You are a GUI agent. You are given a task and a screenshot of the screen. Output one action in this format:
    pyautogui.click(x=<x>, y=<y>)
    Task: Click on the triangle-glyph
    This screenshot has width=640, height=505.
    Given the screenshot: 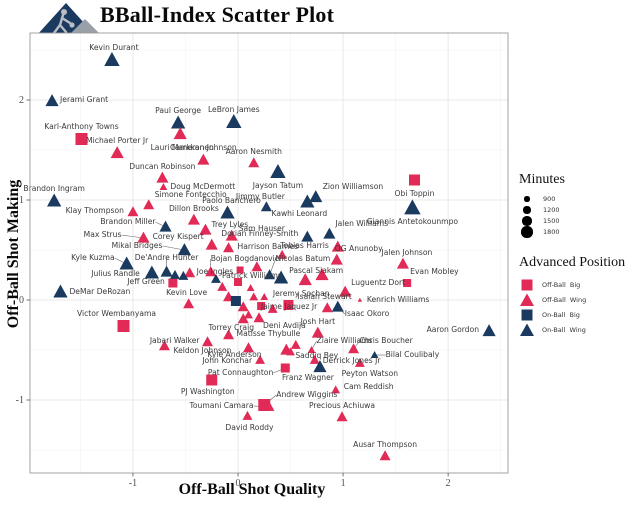 What is the action you would take?
    pyautogui.click(x=527, y=299)
    